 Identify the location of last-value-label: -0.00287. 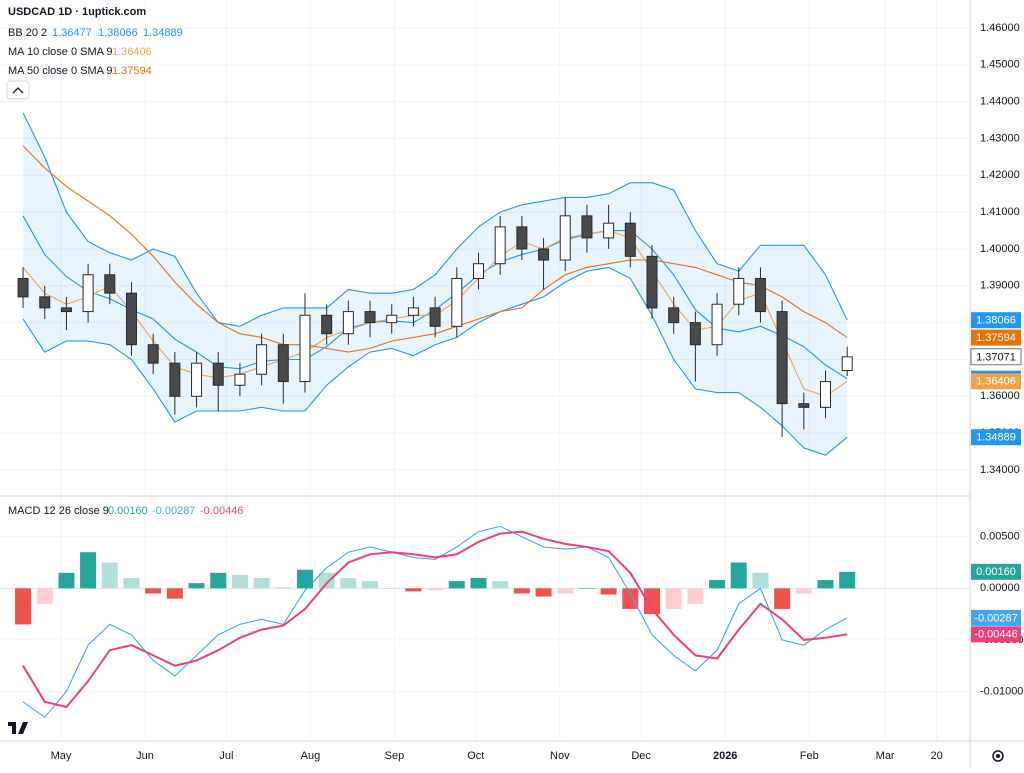
(995, 618).